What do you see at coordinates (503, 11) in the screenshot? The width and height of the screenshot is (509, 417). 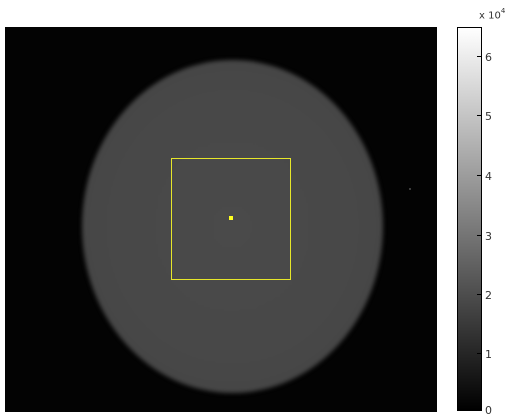 I see `colorbar-exponent-power: 4` at bounding box center [503, 11].